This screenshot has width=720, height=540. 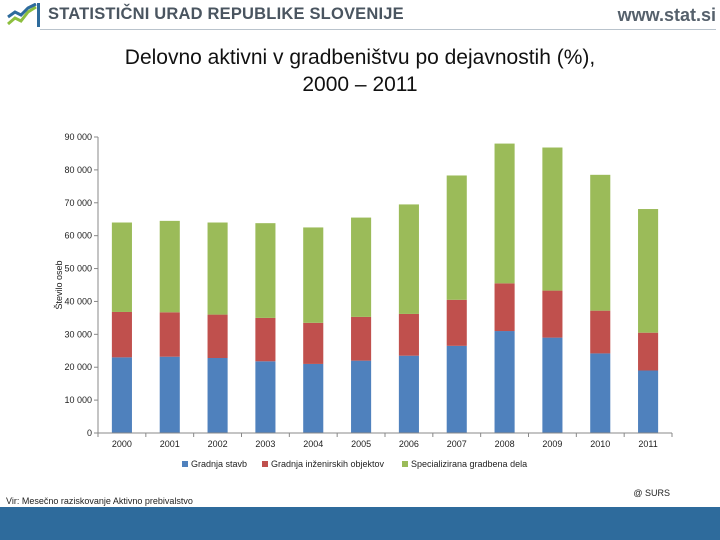 What do you see at coordinates (24, 15) in the screenshot?
I see `surs-logo-icon` at bounding box center [24, 15].